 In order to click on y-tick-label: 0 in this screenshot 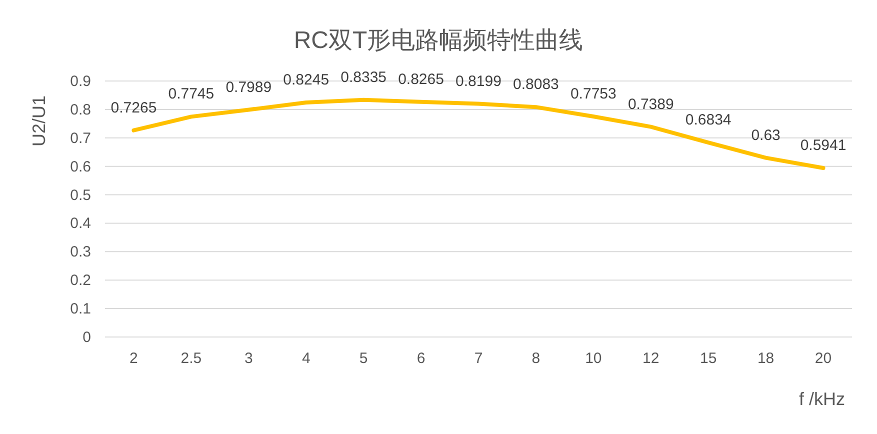, I will do `click(86, 337)`.